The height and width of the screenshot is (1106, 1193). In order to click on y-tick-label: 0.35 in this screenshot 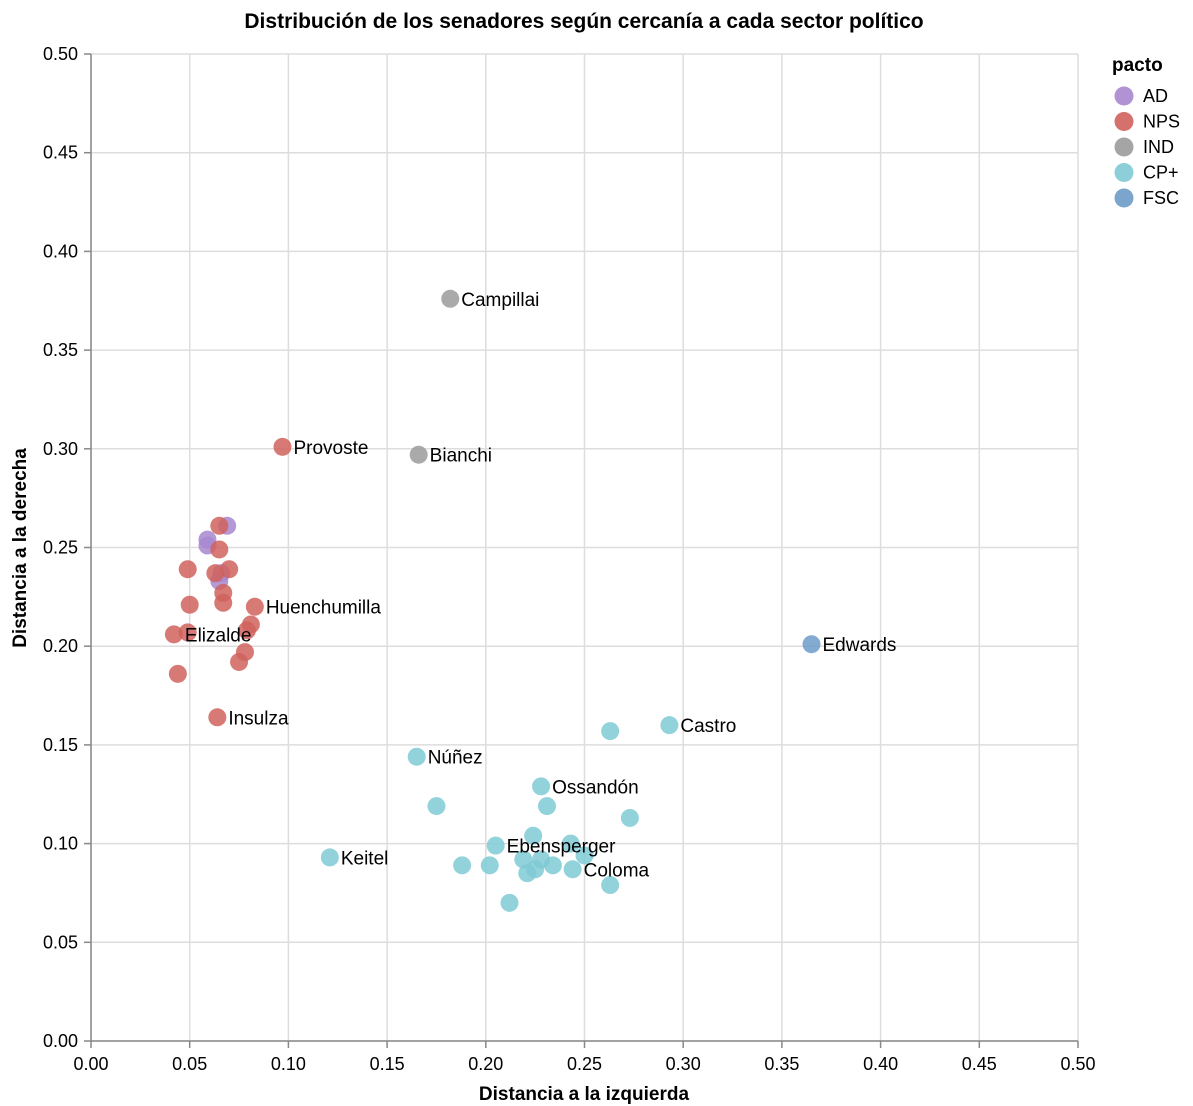, I will do `click(60, 350)`.